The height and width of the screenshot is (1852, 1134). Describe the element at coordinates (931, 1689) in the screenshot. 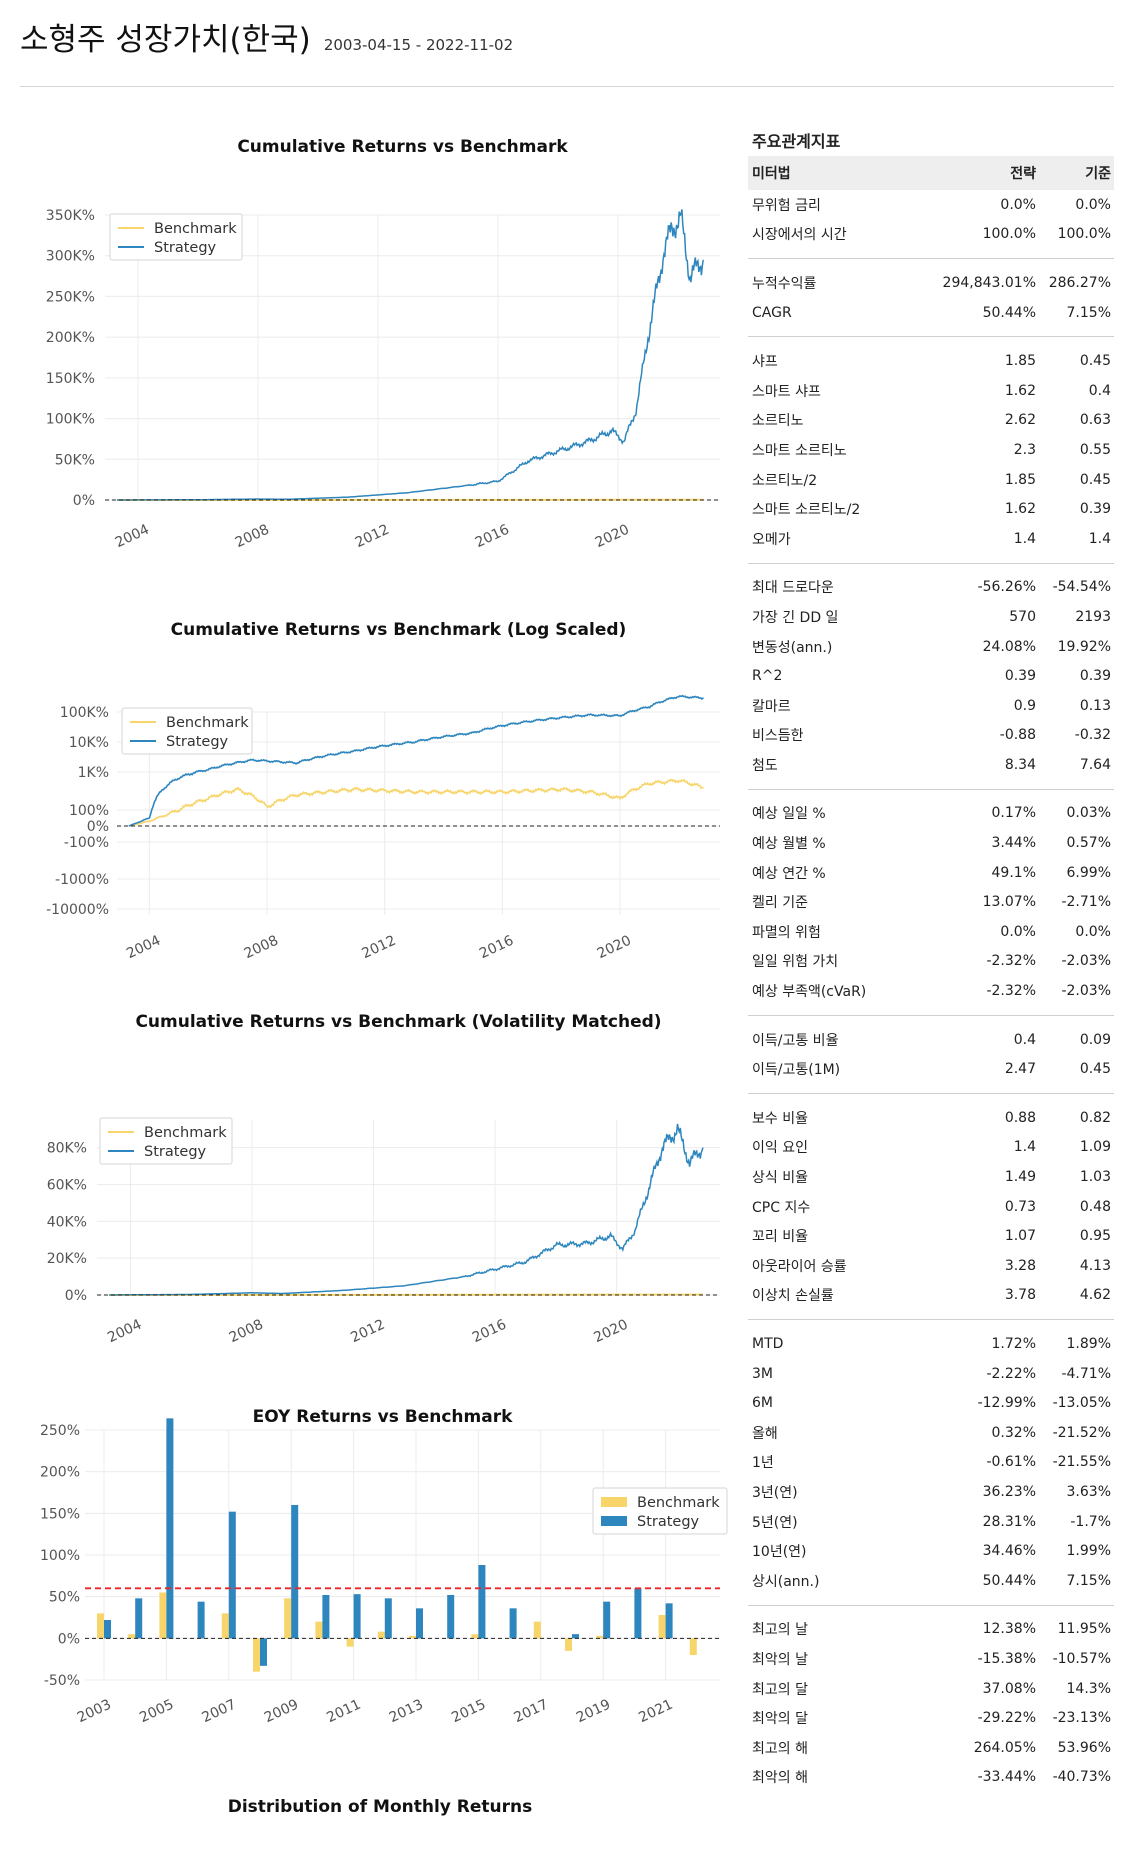

I see `metric-row: 최고의 달 37.08% 14.3%` at that location.